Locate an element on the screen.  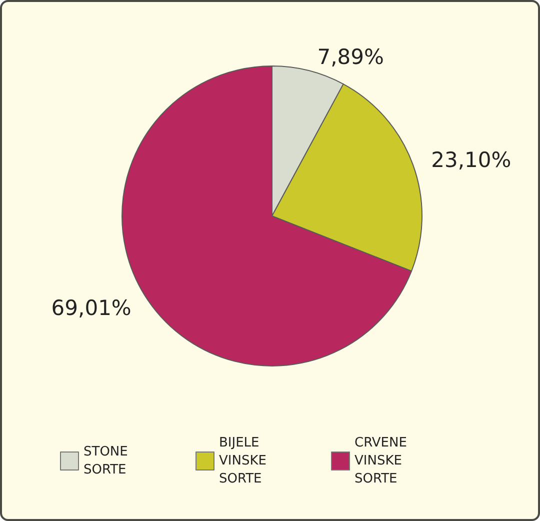
legend-label: STONE SORTE is located at coordinates (108, 461).